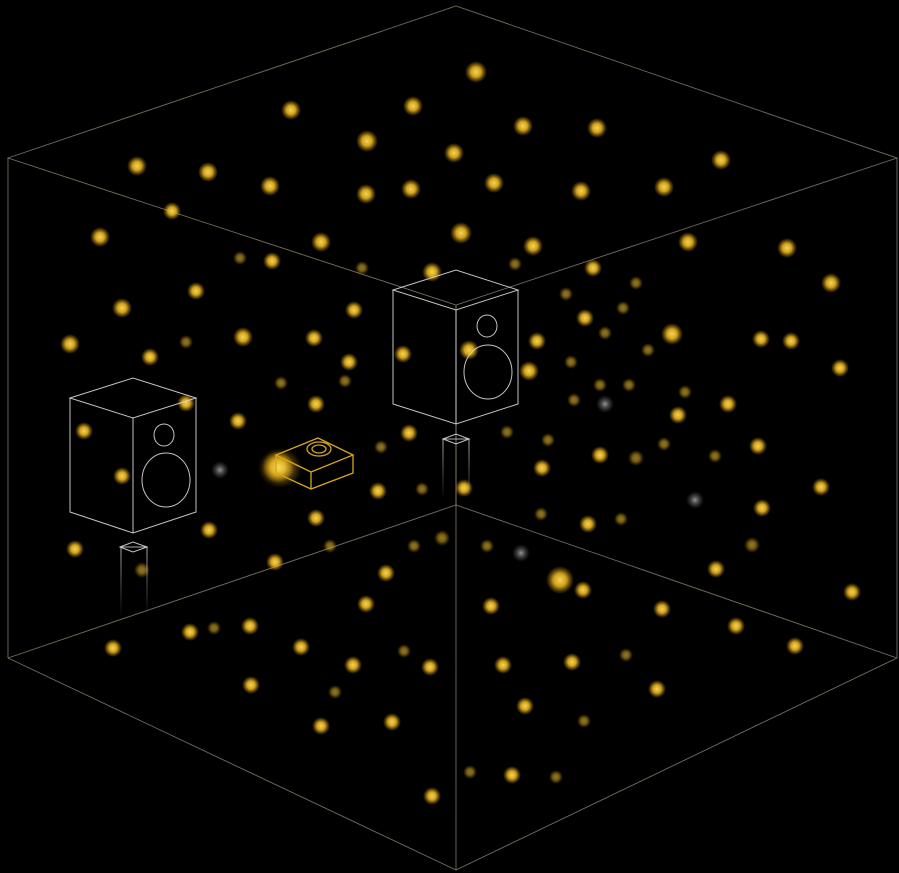 This screenshot has width=899, height=873. What do you see at coordinates (164, 435) in the screenshot?
I see `left-speaker-tweeter` at bounding box center [164, 435].